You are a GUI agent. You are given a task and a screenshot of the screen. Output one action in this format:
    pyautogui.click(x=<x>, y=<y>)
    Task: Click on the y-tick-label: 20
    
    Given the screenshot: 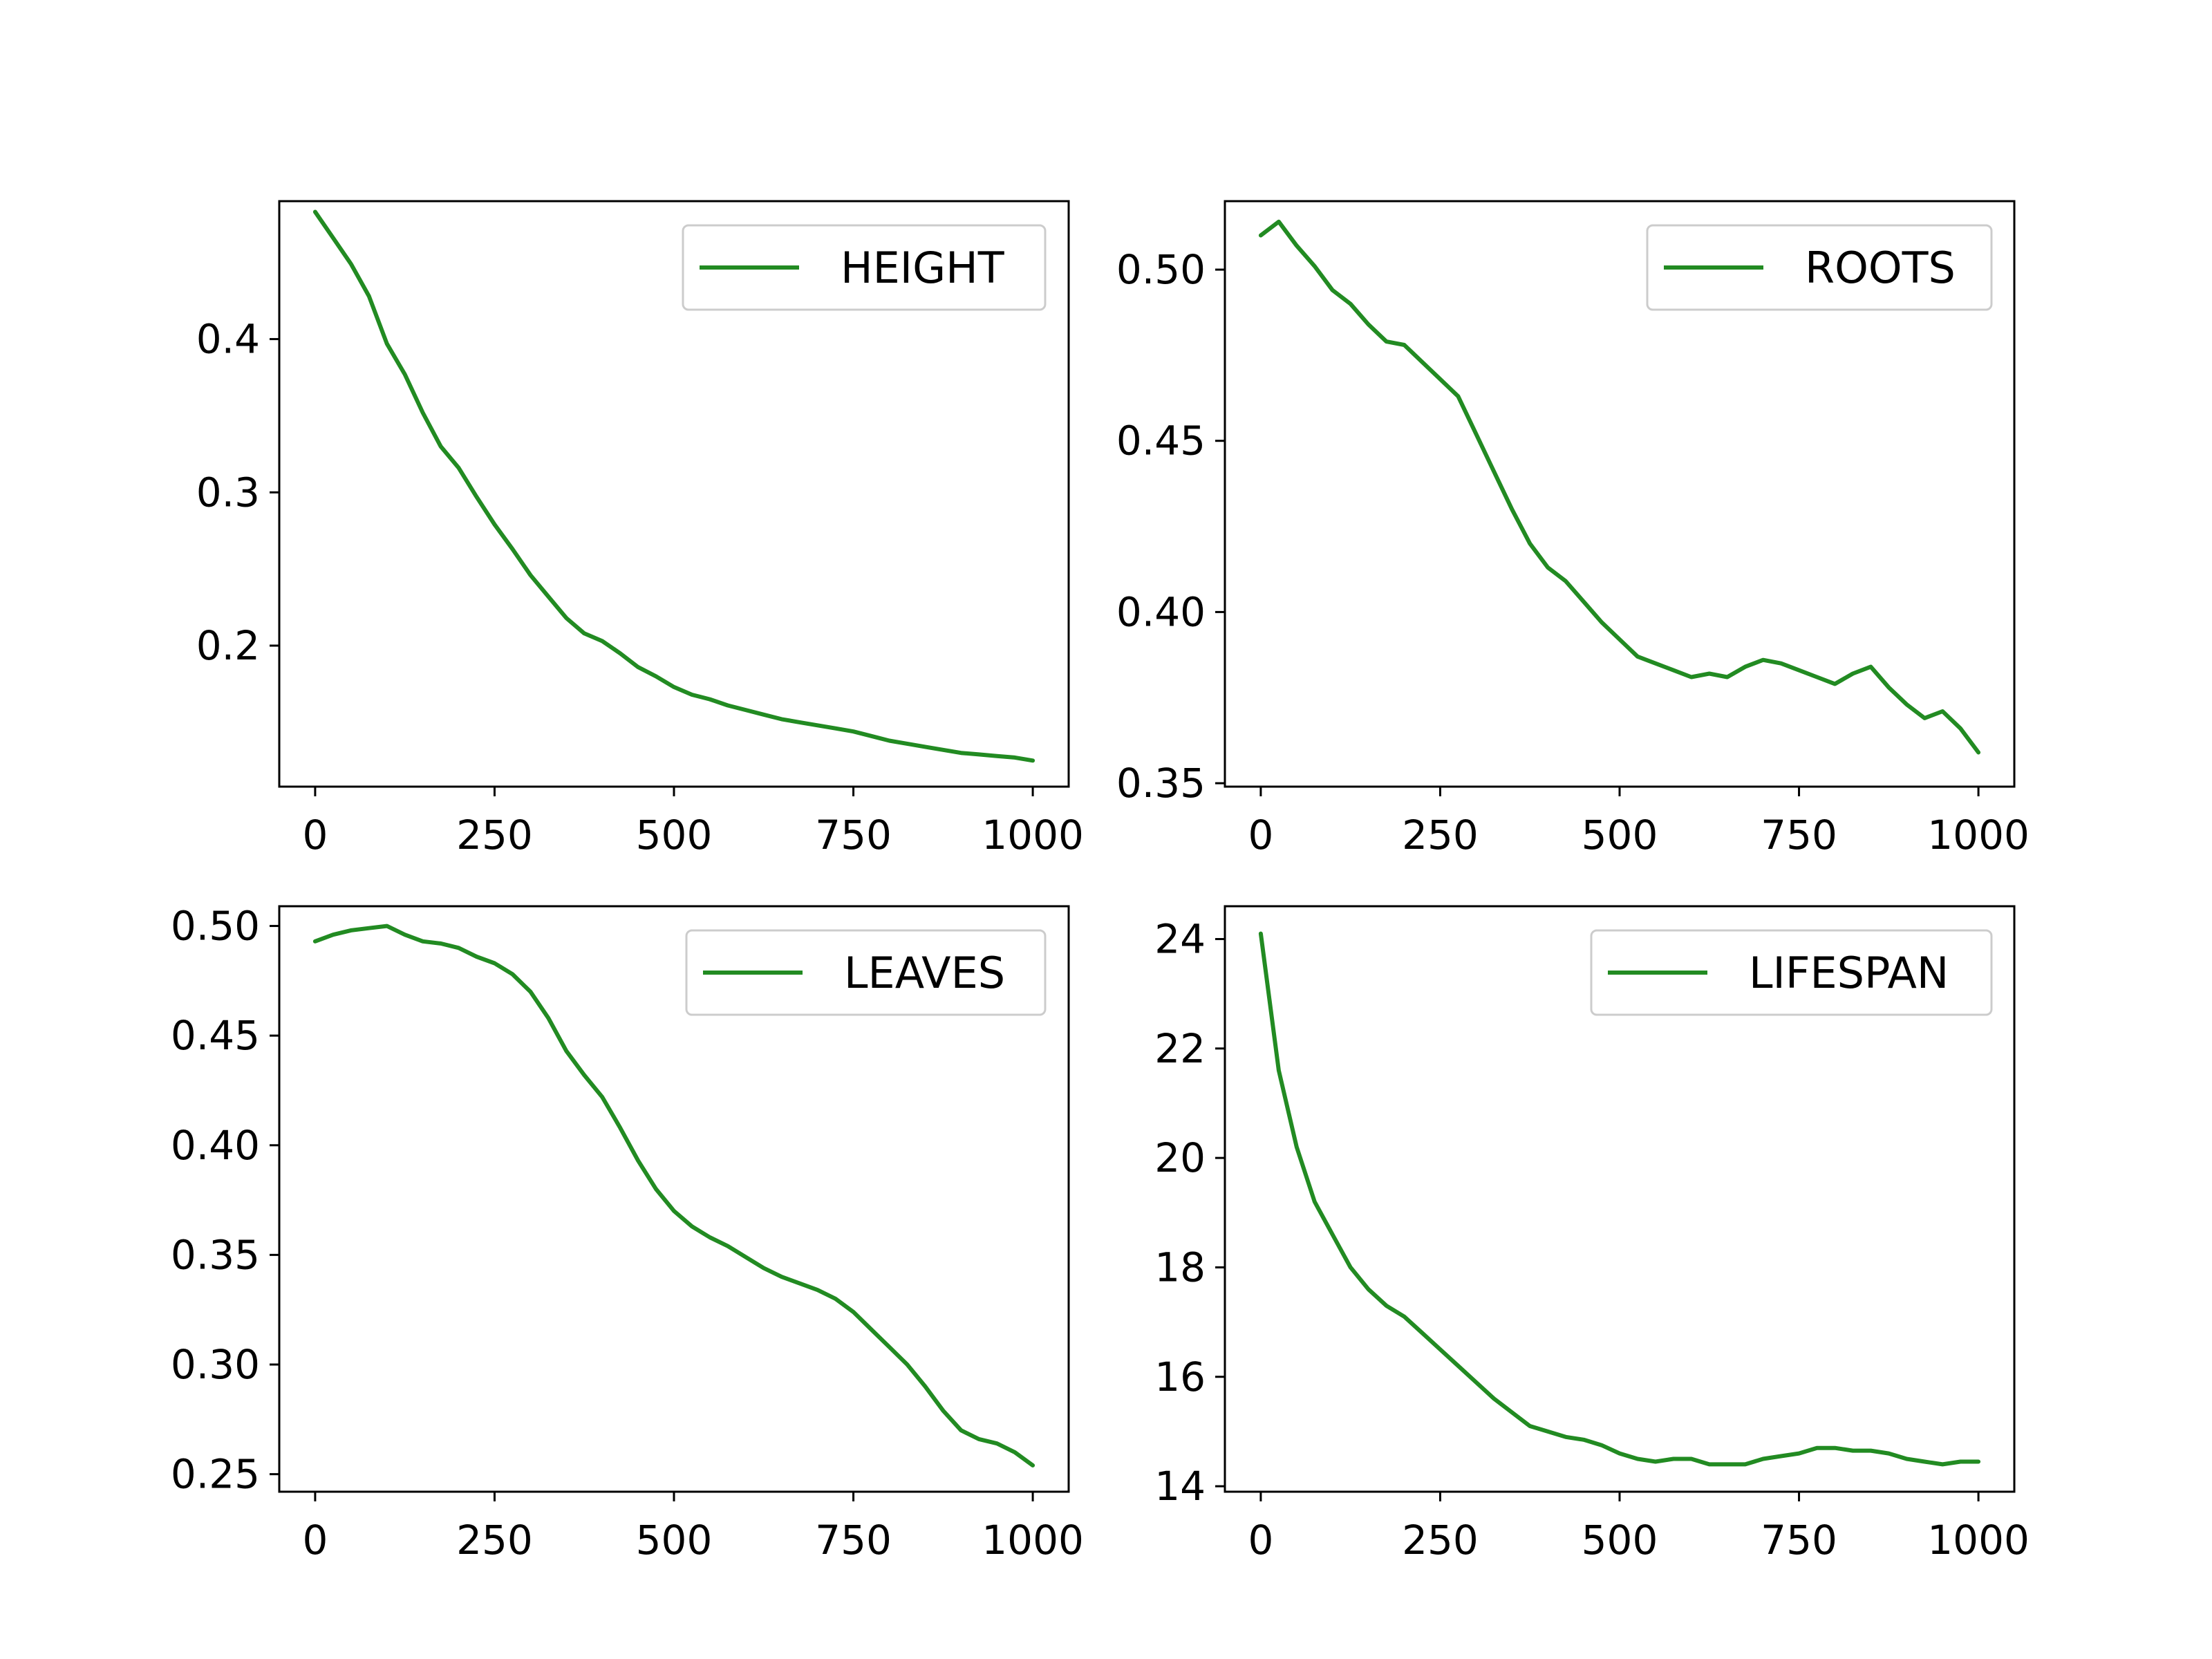 What is the action you would take?
    pyautogui.click(x=1180, y=1157)
    